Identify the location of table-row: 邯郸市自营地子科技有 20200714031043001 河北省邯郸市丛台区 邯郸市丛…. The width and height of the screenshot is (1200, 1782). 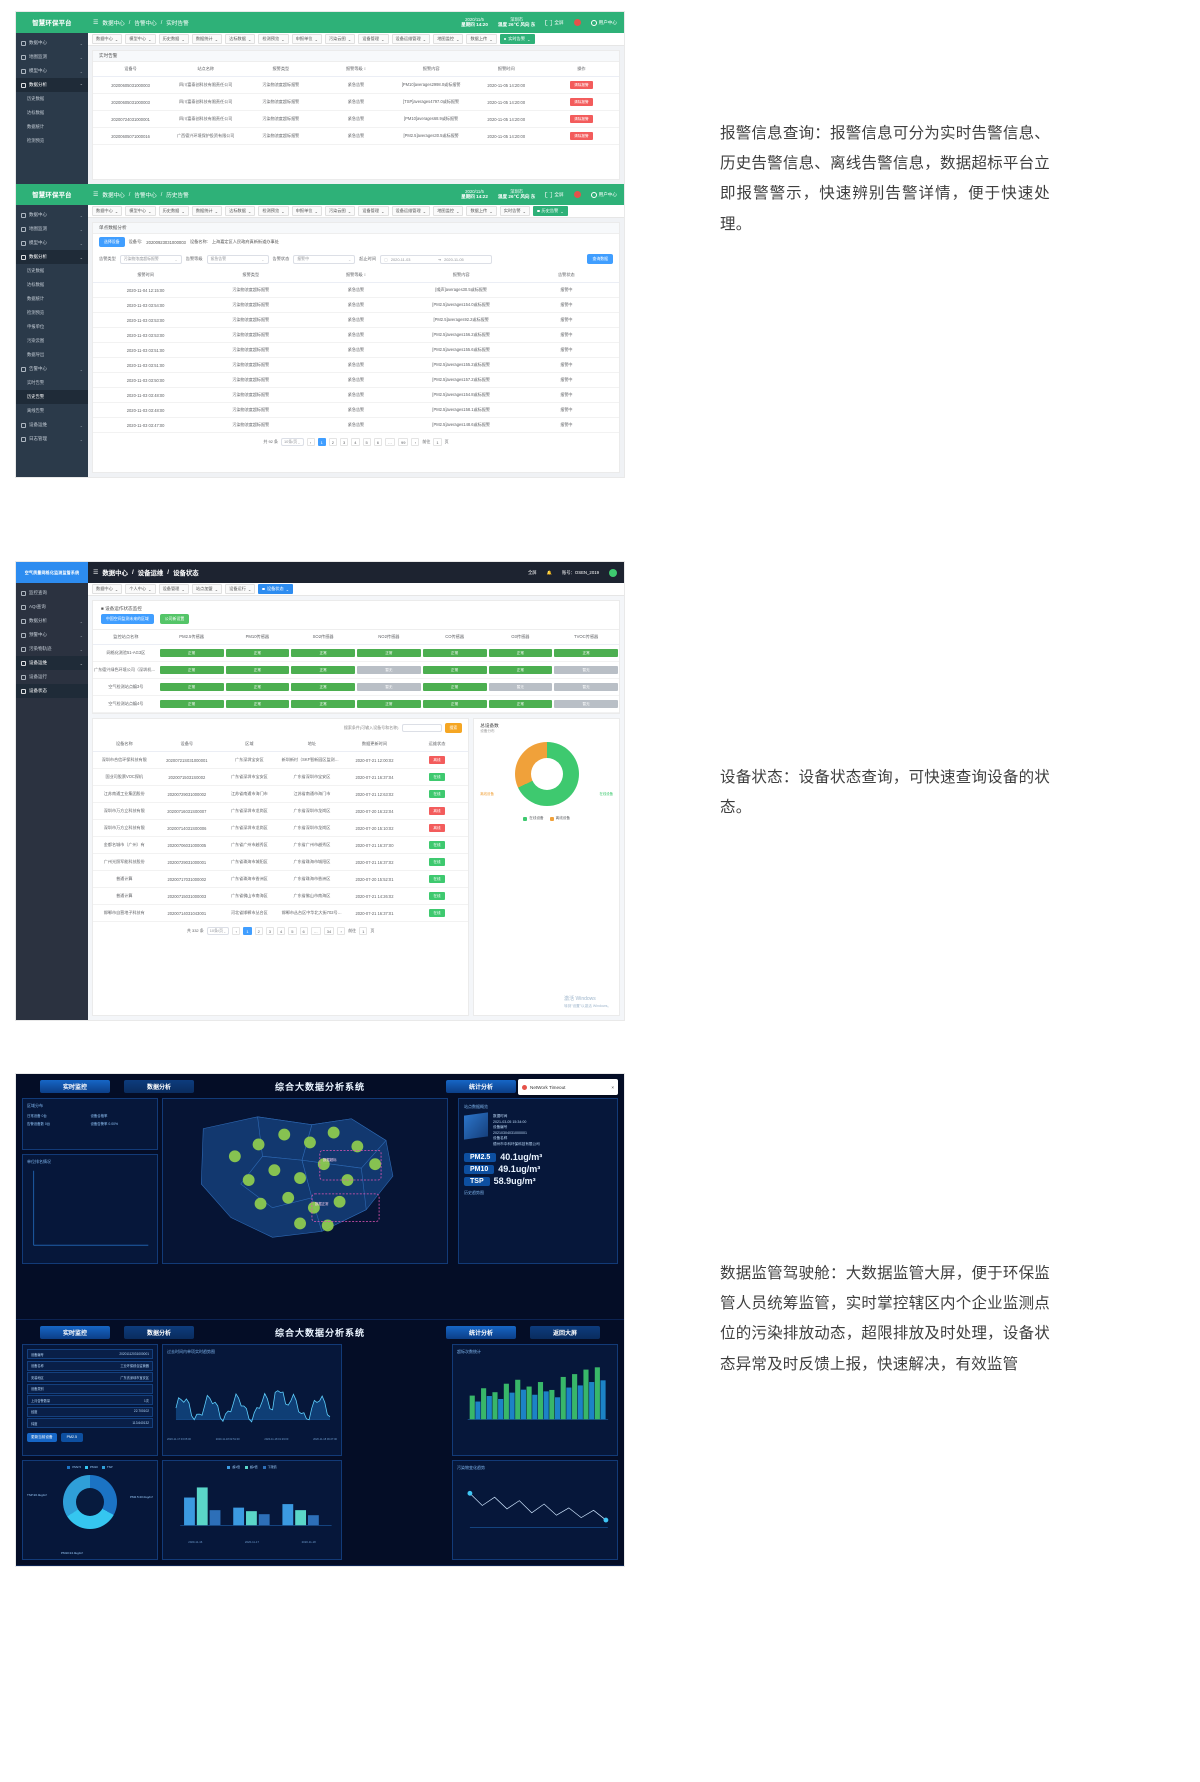
(281, 913).